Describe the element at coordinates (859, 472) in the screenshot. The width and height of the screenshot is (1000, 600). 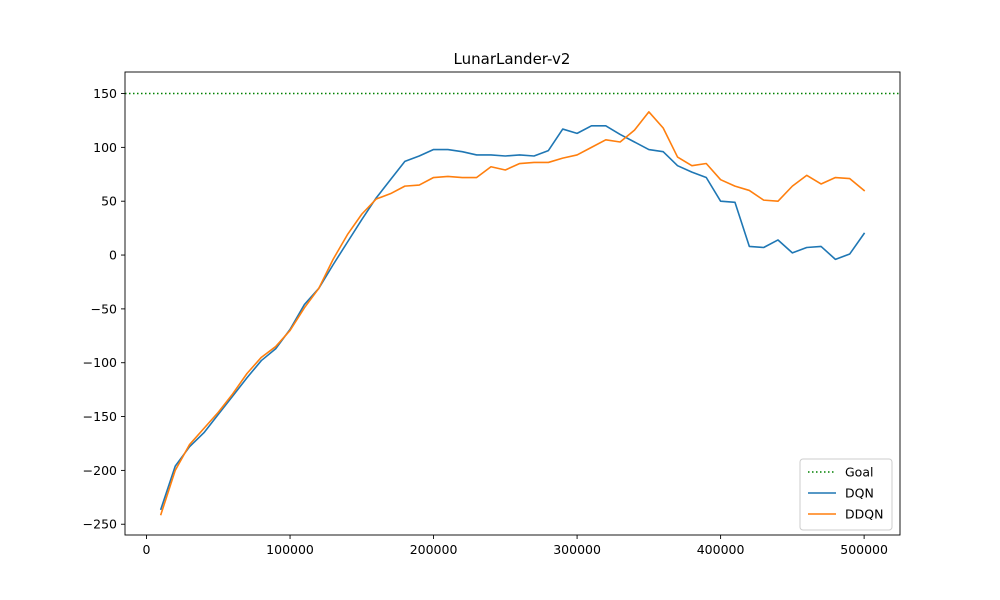
I see `legend-label-goal: Goal` at that location.